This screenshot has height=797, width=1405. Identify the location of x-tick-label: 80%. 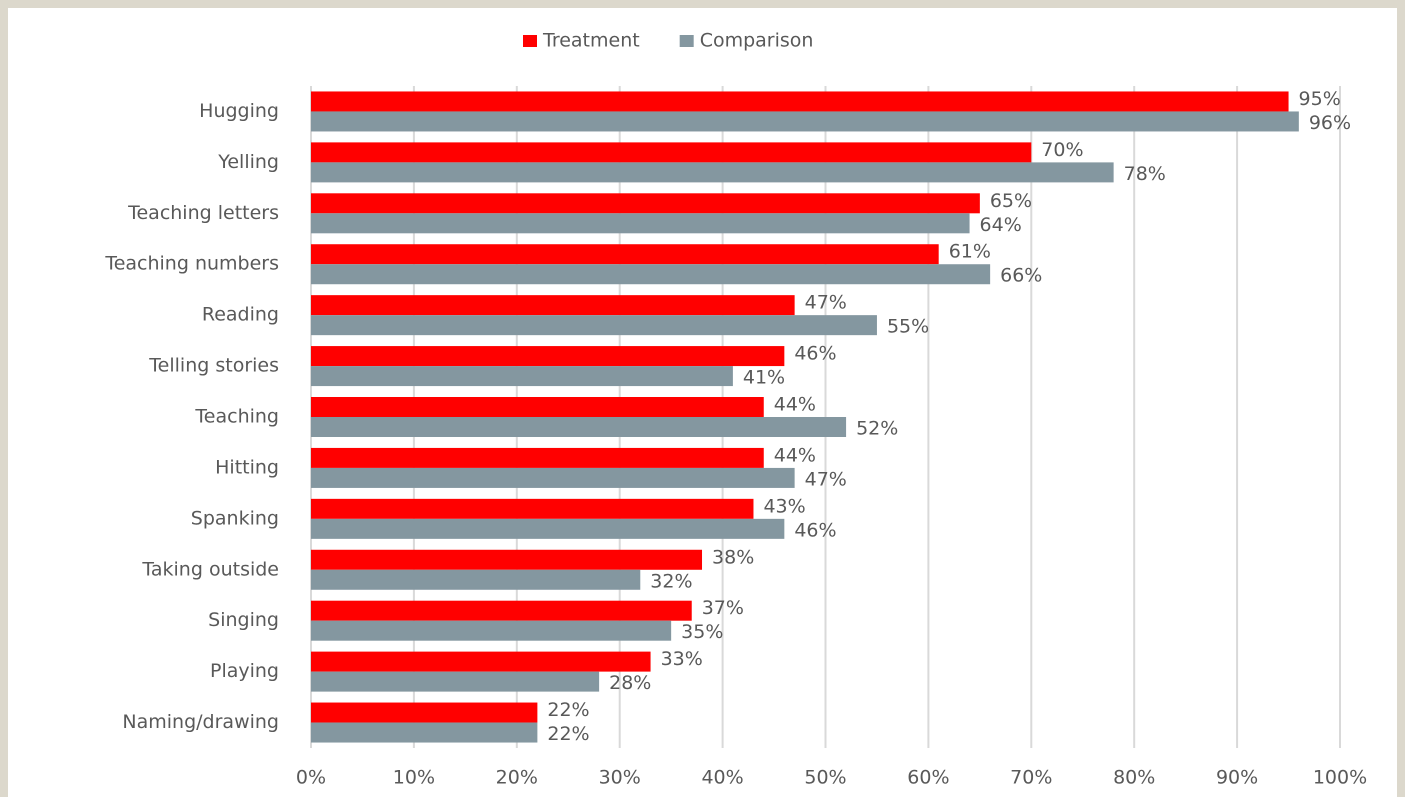
(1134, 778).